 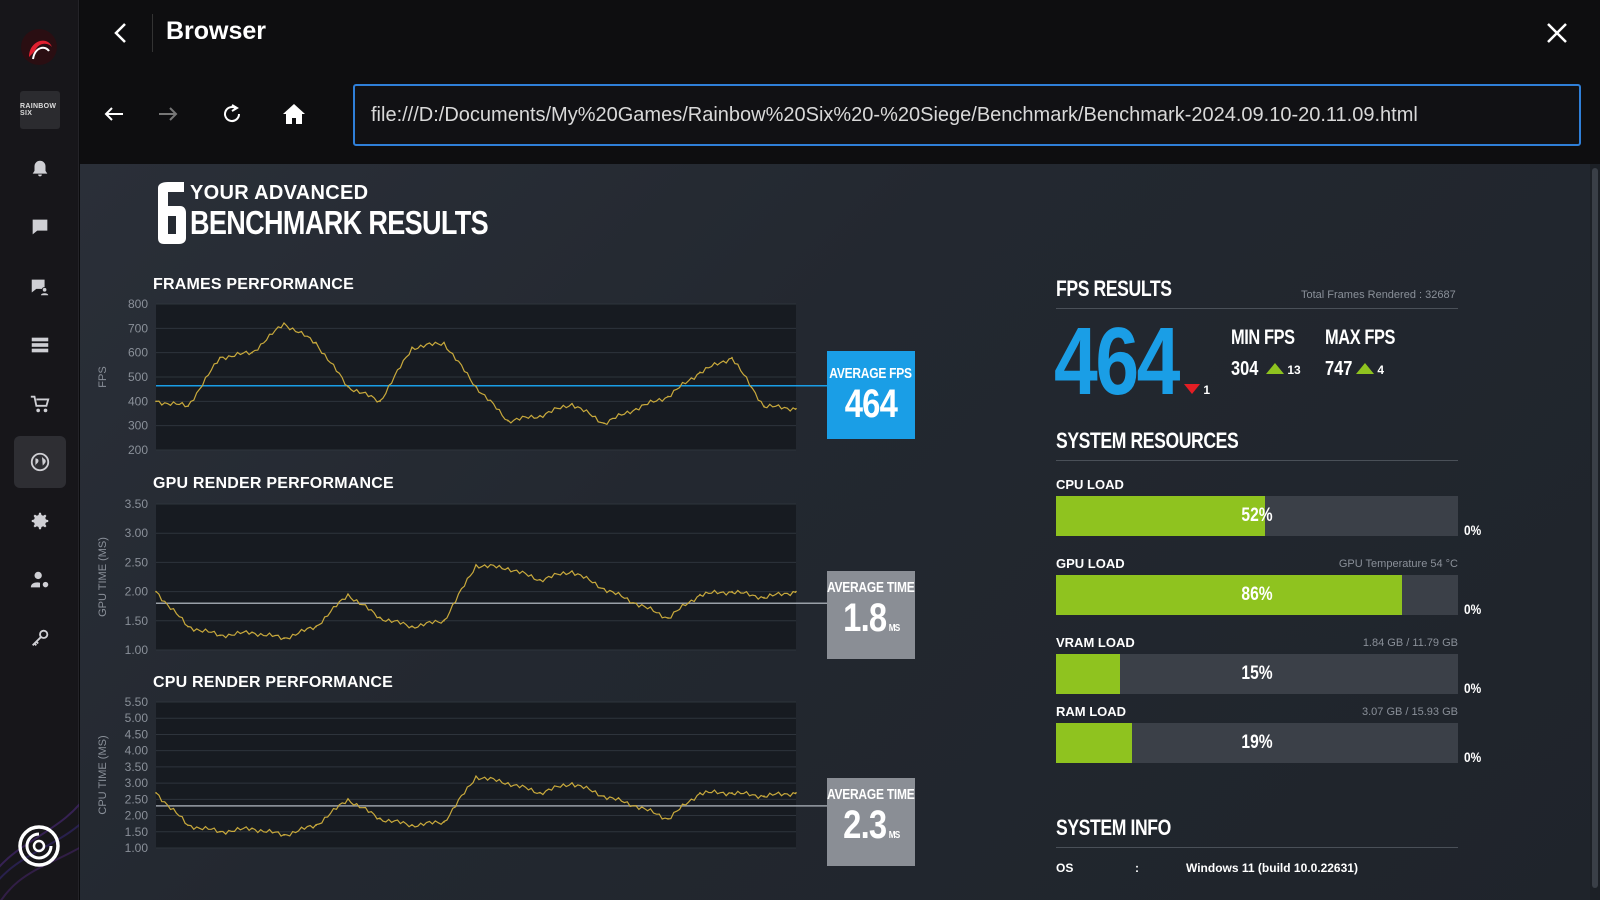 What do you see at coordinates (40, 638) in the screenshot?
I see `sidebar-item-keys` at bounding box center [40, 638].